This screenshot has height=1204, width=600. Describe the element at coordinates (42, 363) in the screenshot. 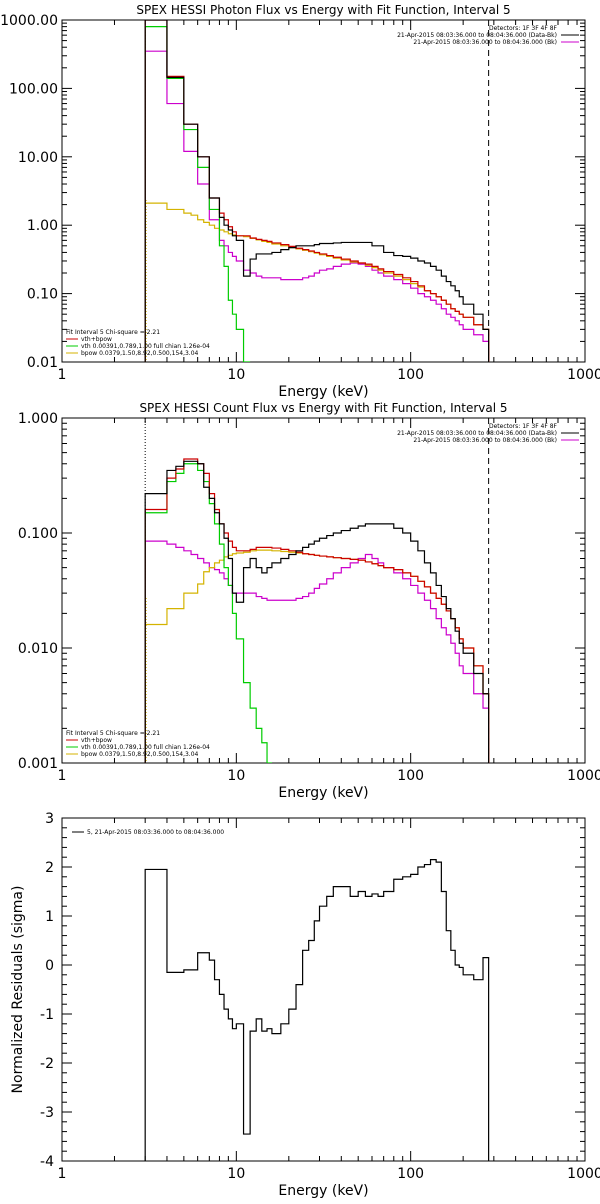

I see `y-tick-label: 0.01` at that location.